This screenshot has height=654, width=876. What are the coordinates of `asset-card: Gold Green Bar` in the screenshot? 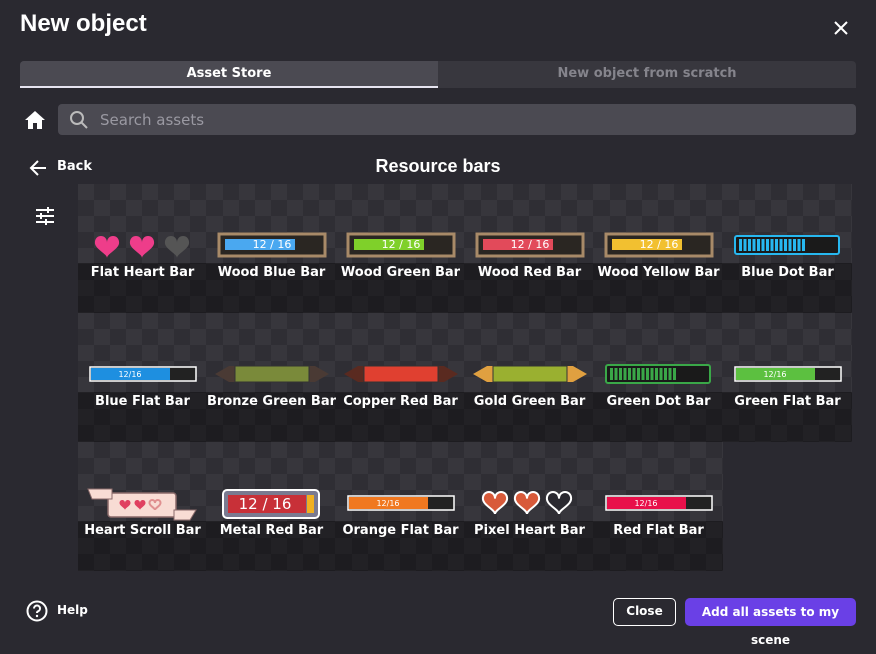 It's located at (529, 377).